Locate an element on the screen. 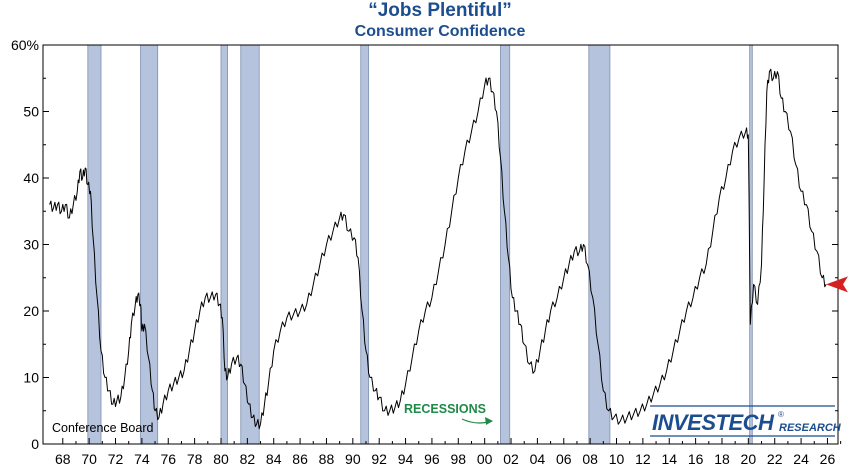 The image size is (850, 470). x-tick-label: 12 is located at coordinates (643, 459).